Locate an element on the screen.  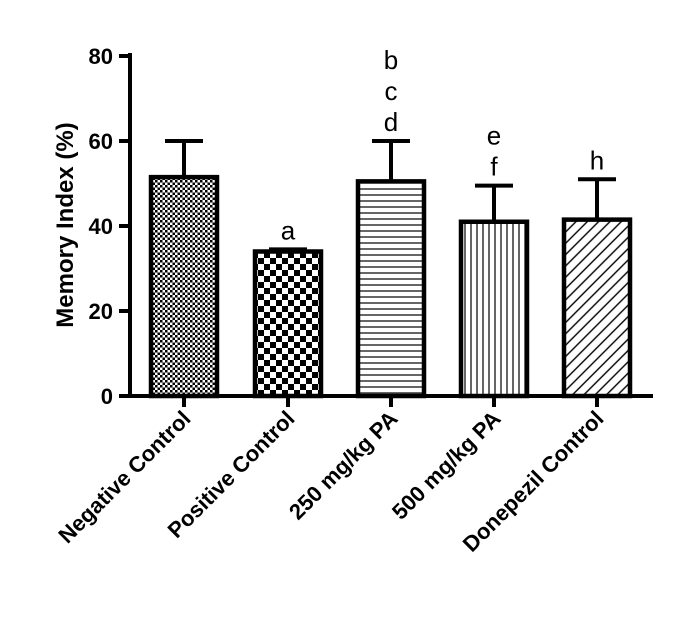
y-tick-label: 80 is located at coordinates (101, 56).